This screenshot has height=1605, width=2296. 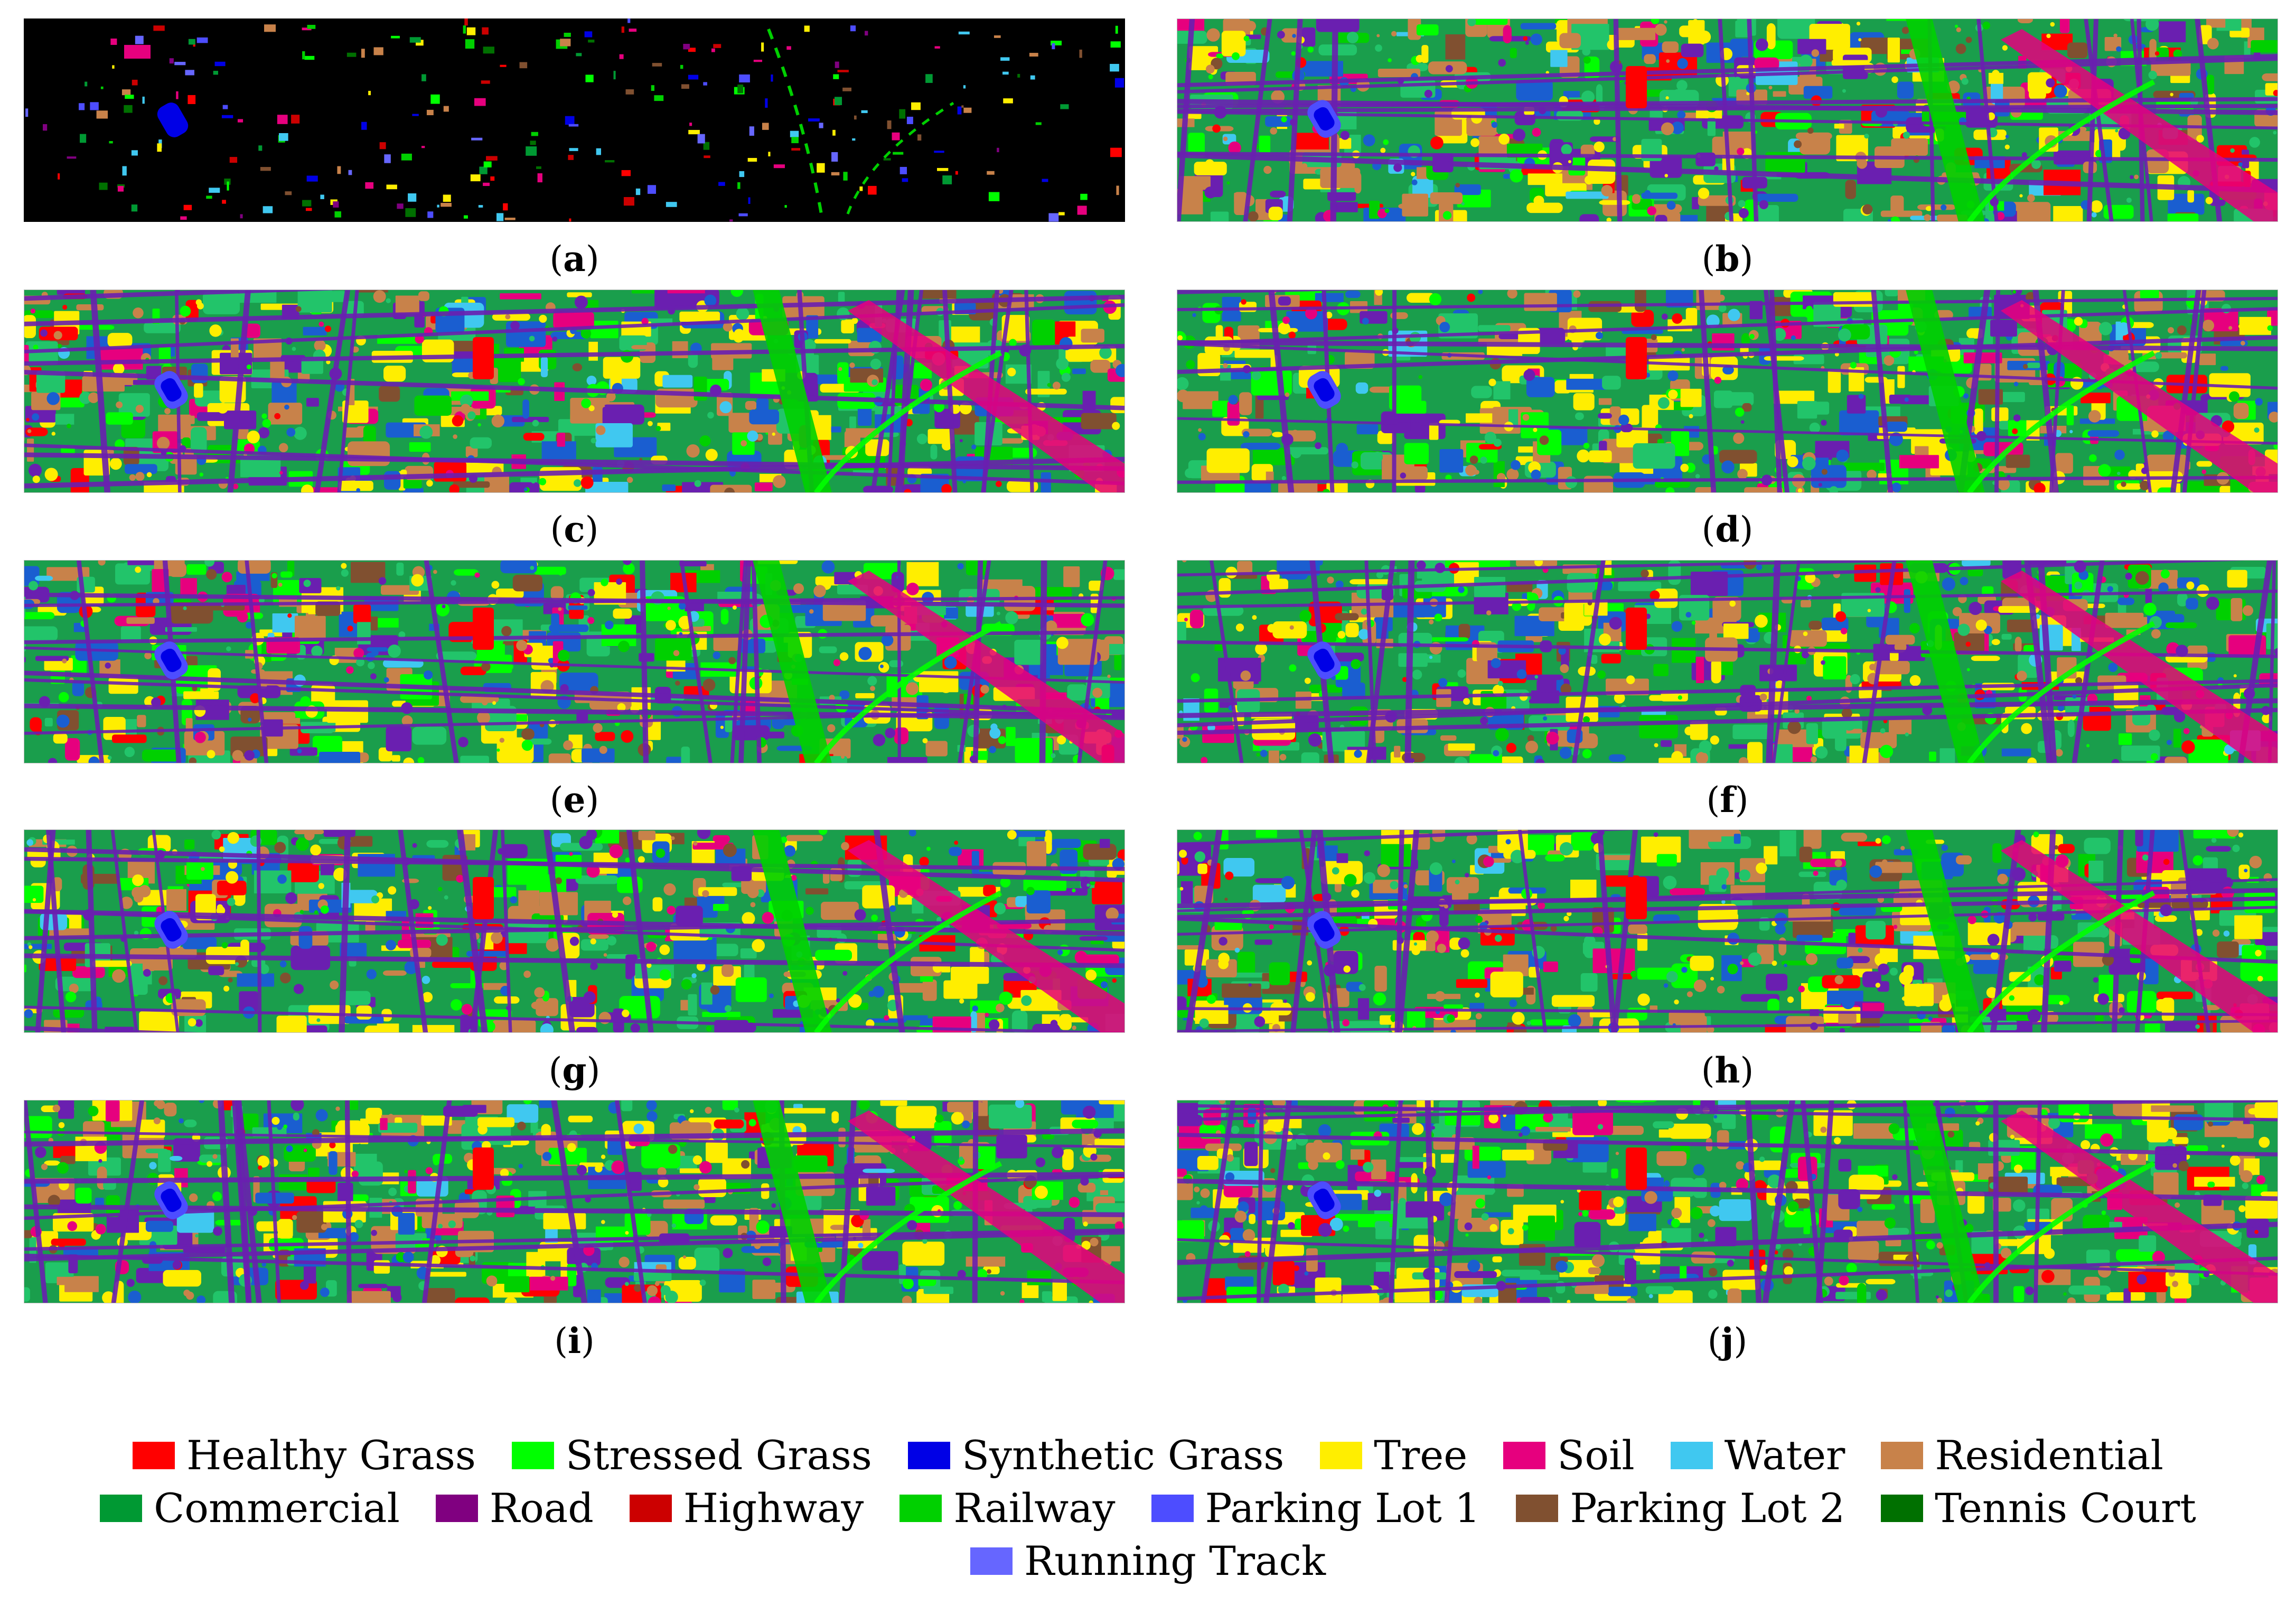 I want to click on legend-row-3: Running Track, so click(x=1148, y=1561).